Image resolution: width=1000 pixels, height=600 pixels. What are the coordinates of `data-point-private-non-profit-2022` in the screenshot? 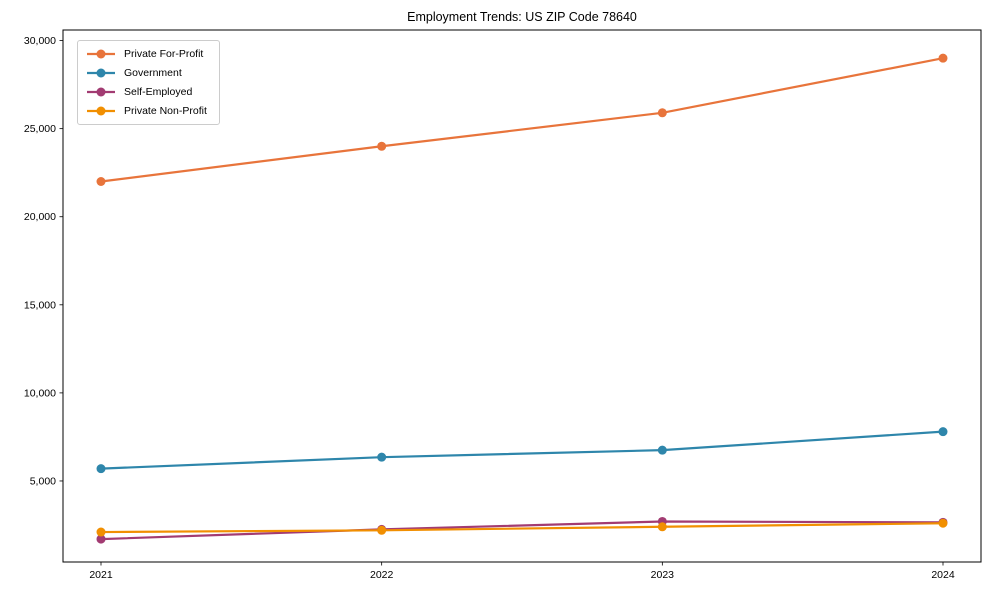 It's located at (382, 530).